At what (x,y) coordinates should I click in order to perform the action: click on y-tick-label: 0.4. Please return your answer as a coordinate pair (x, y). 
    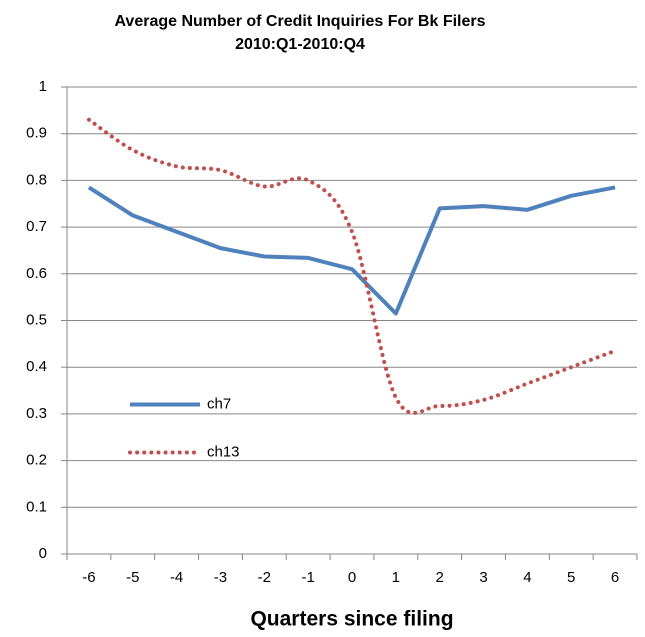
    Looking at the image, I should click on (36, 366).